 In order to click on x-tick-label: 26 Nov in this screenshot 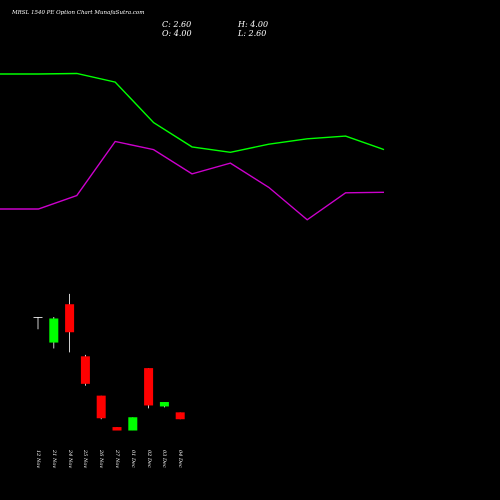, I will do `click(101, 459)`.